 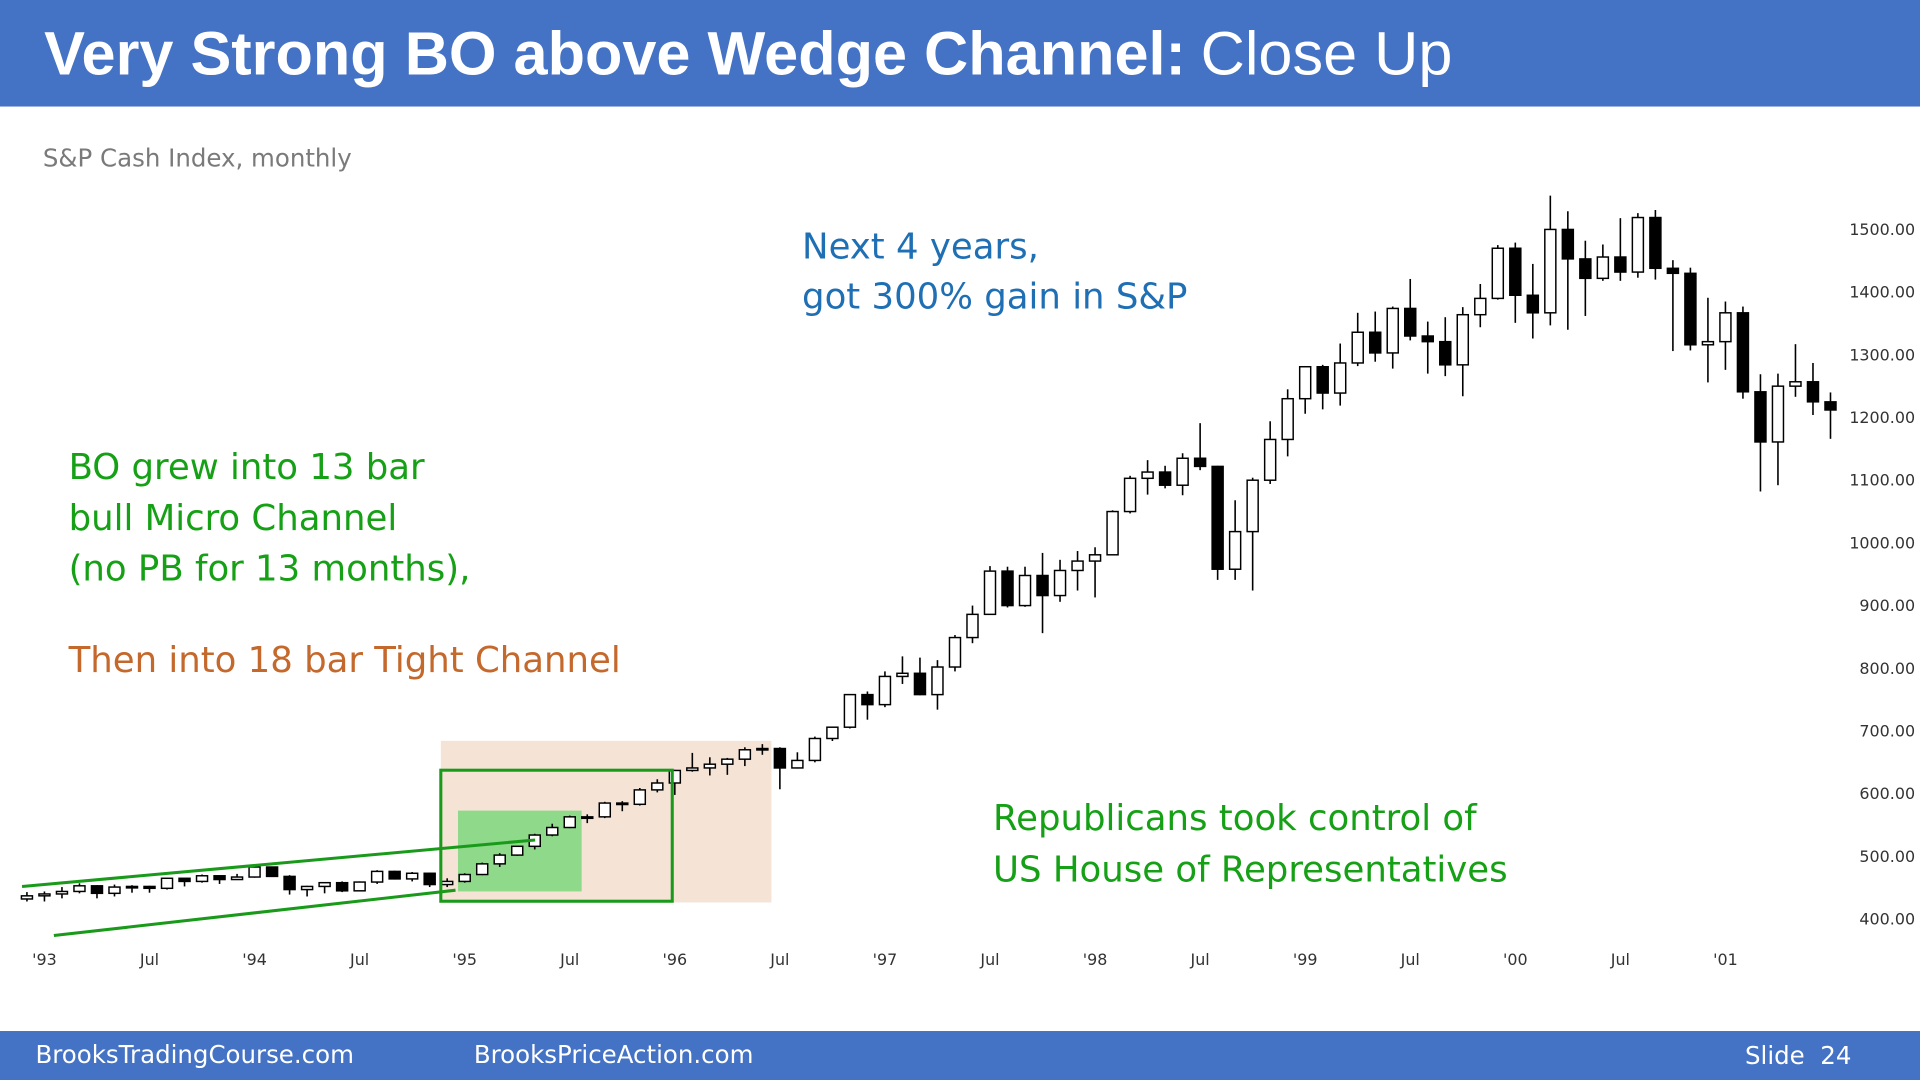 I want to click on x-tick-label: '99, so click(x=1305, y=959).